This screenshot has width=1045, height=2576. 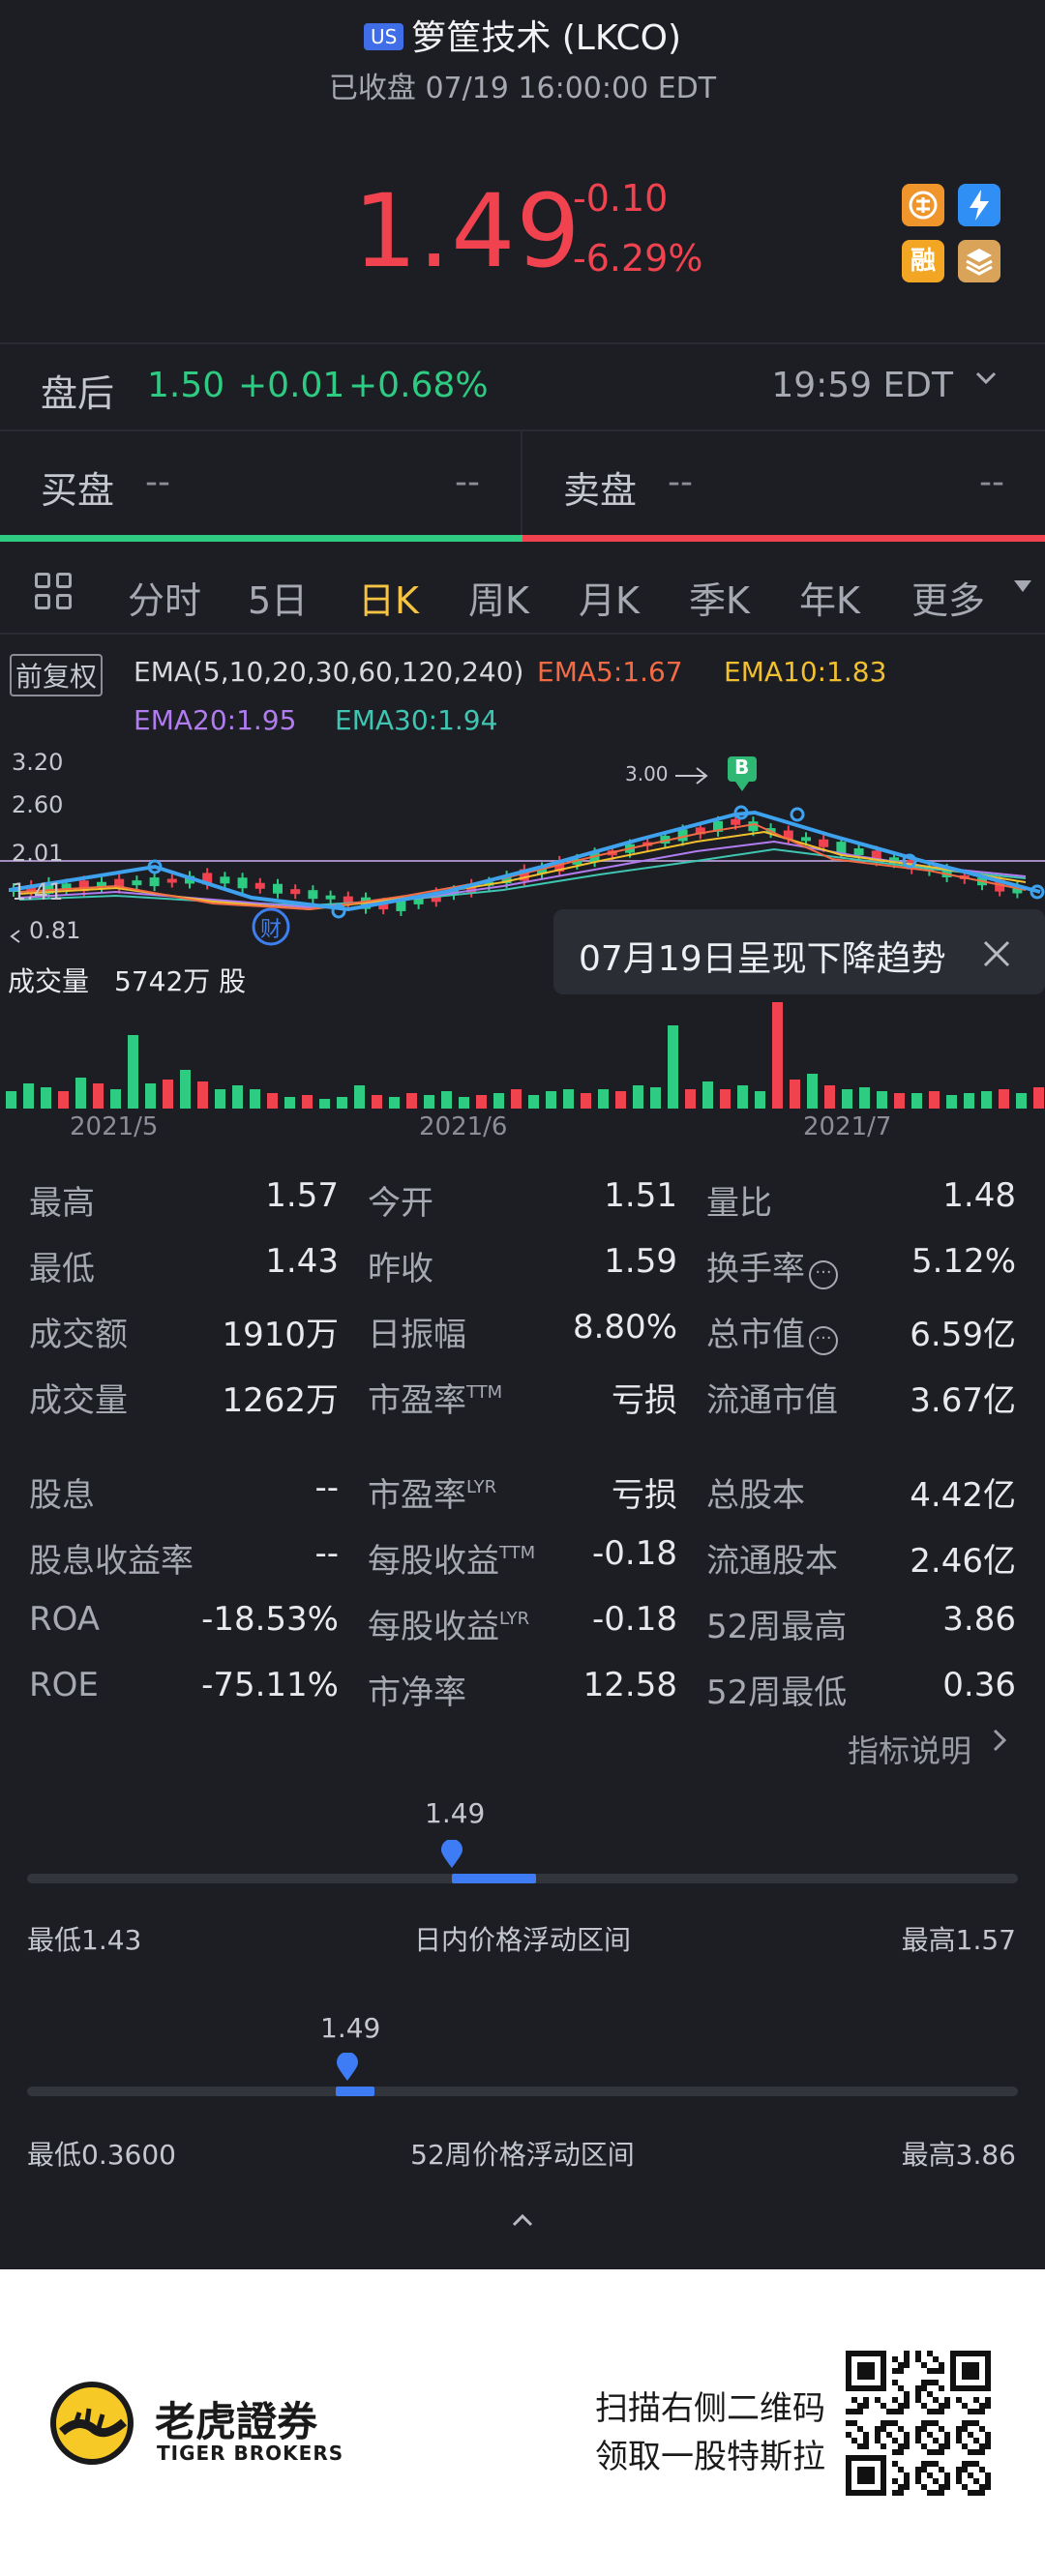 What do you see at coordinates (634, 1619) in the screenshot?
I see `stat-value: -0.18` at bounding box center [634, 1619].